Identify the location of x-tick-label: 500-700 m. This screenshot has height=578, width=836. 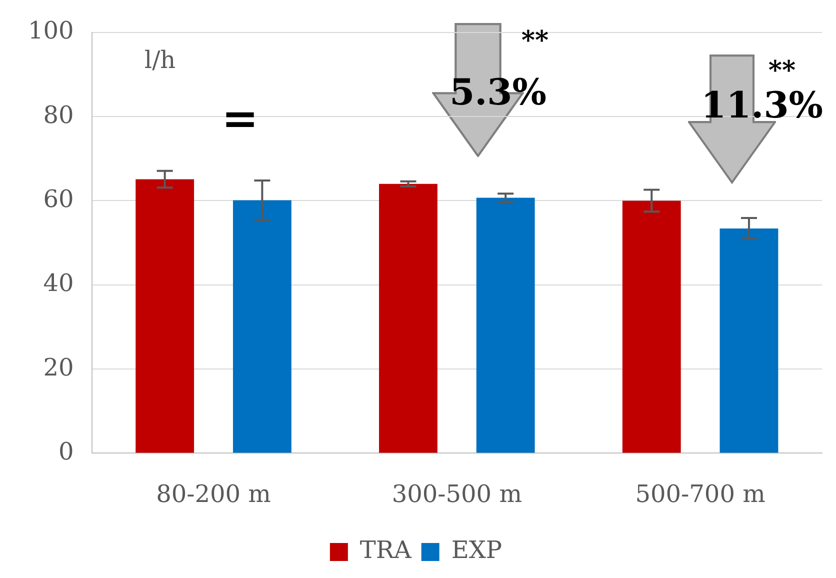
(700, 494).